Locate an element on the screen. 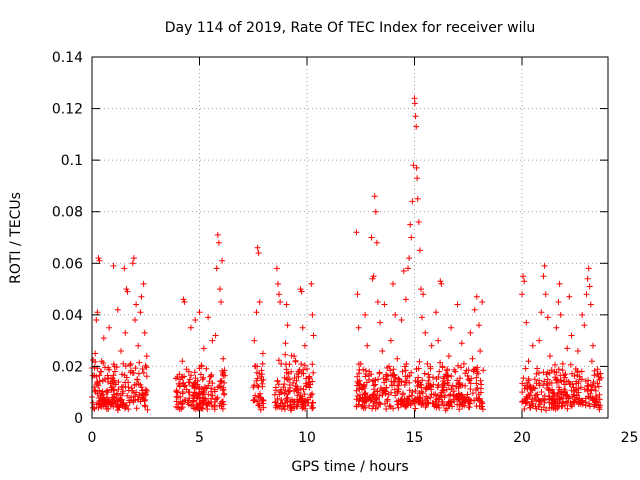 The width and height of the screenshot is (640, 480). y-tick-label: 0.12 is located at coordinates (67, 110).